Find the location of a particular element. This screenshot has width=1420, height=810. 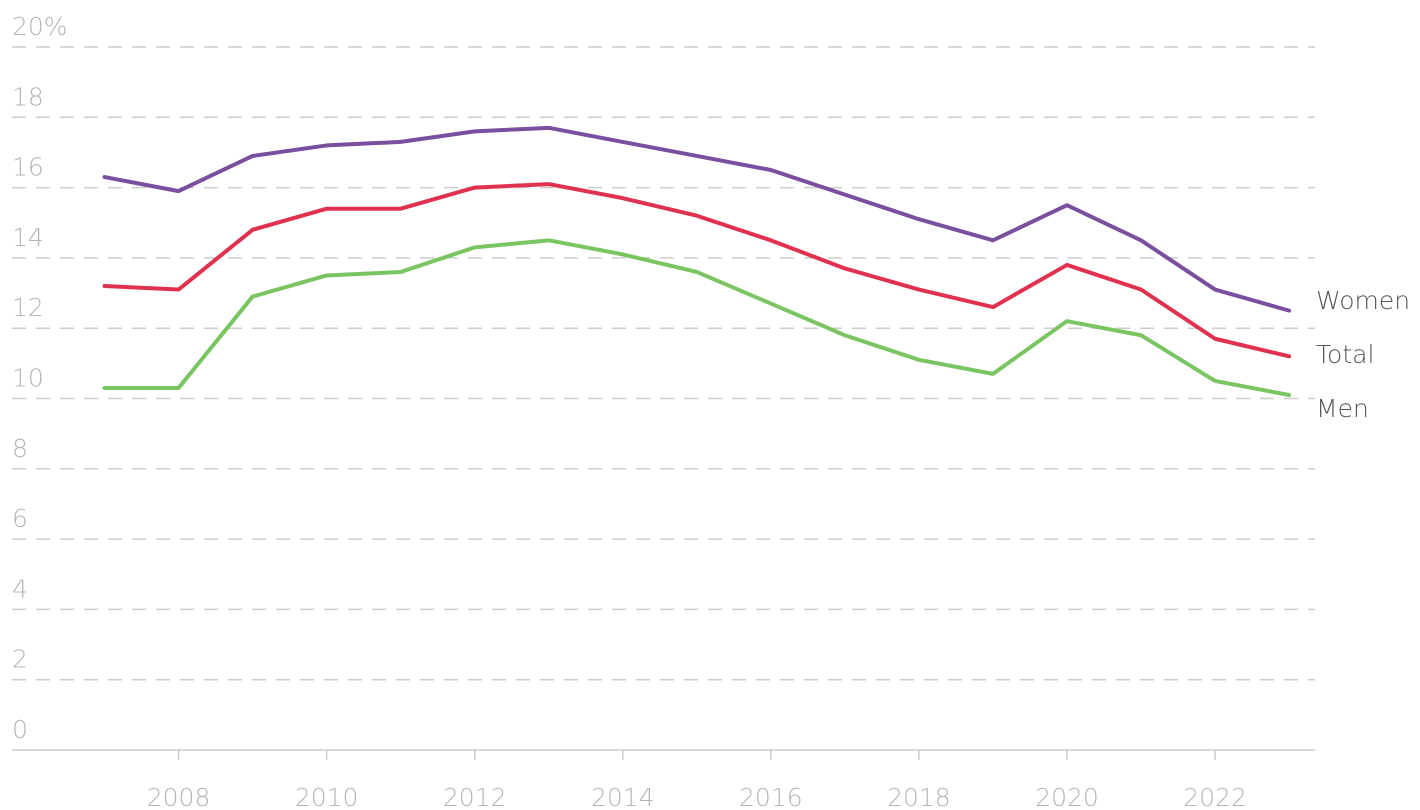

series-label: Total is located at coordinates (1345, 354).